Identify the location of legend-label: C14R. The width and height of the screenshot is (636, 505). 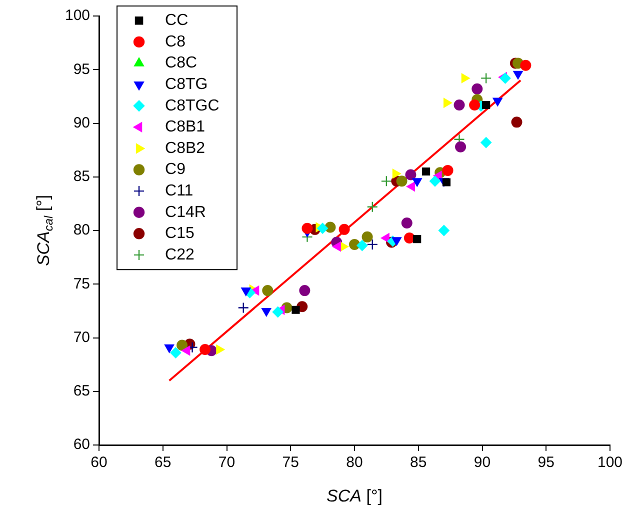
(185, 212).